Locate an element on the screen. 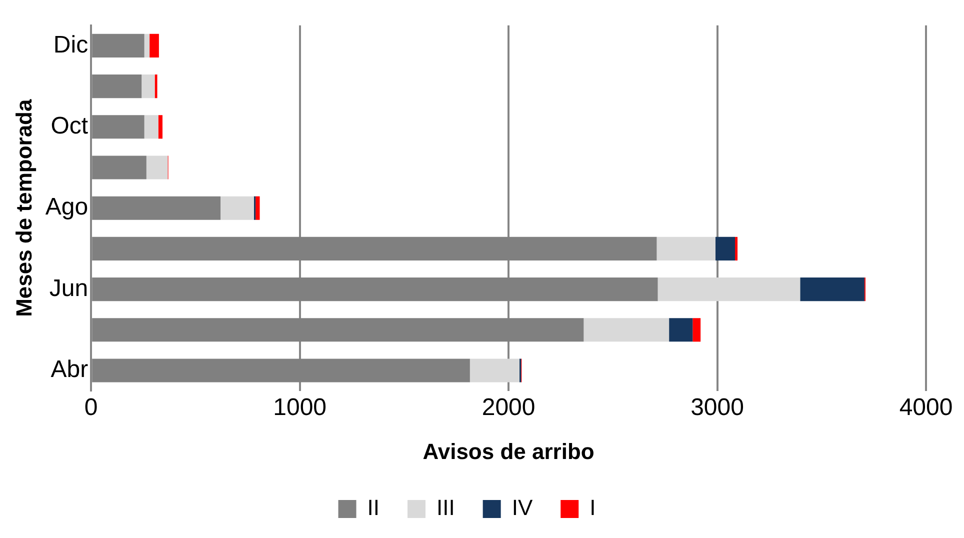  x-tick-label: 3000 is located at coordinates (717, 407).